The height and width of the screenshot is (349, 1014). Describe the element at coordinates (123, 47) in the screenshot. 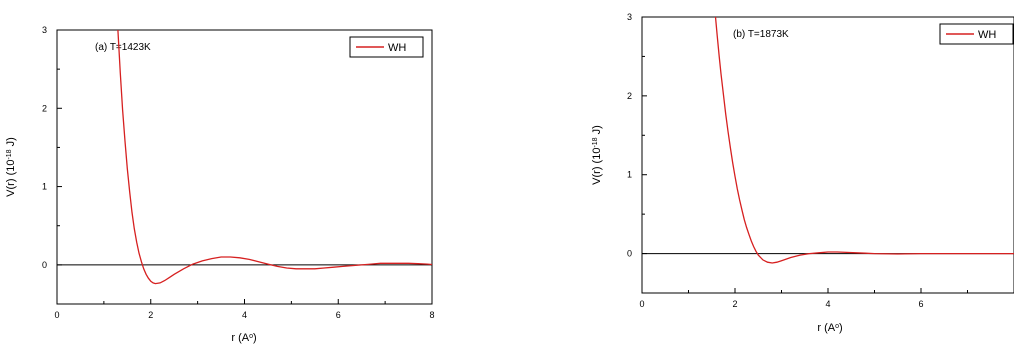

I see `panel-label: (a) T=1423K` at that location.